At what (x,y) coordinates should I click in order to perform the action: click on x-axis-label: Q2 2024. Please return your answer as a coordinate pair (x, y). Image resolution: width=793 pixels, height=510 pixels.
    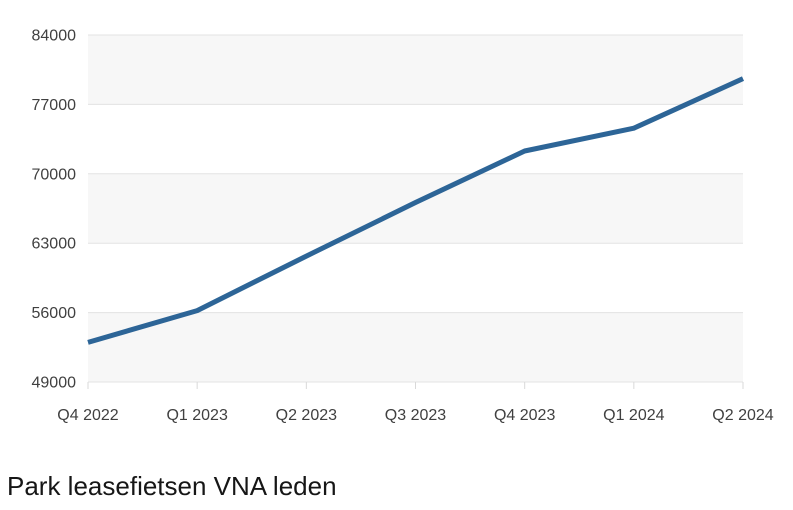
    Looking at the image, I should click on (742, 415).